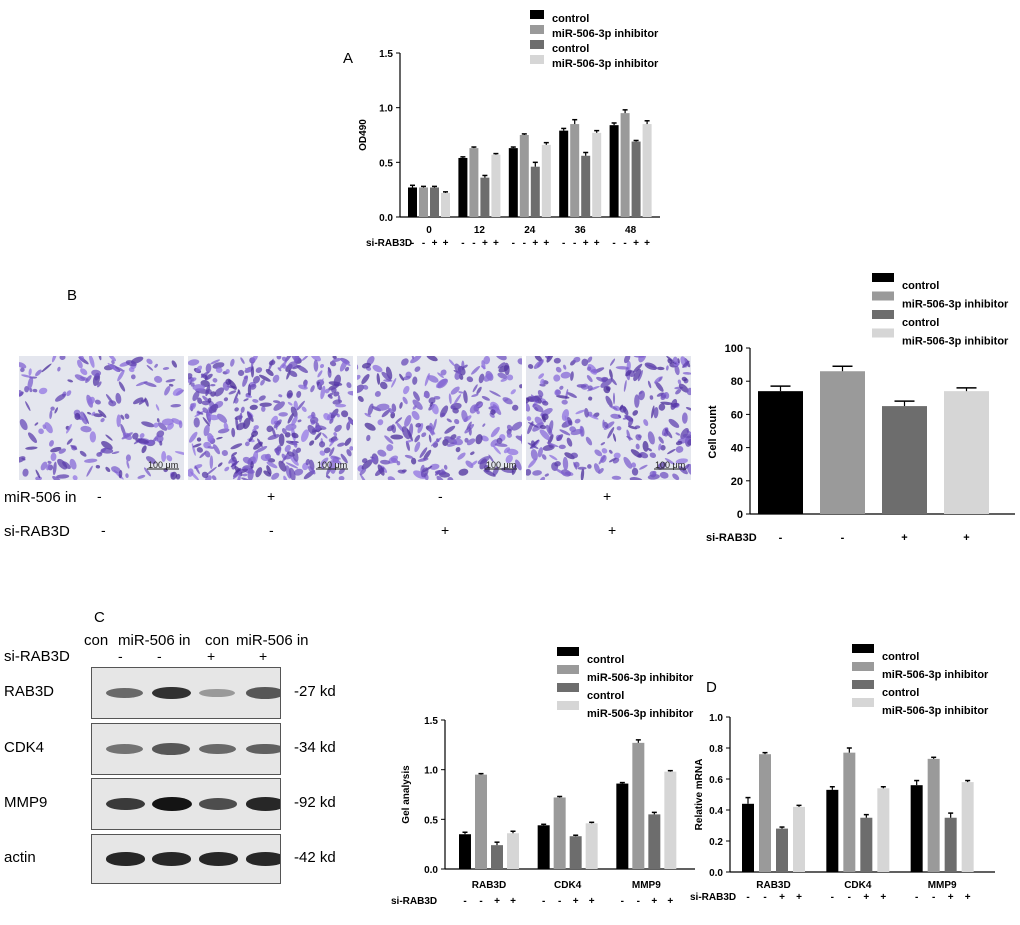 Image resolution: width=1020 pixels, height=925 pixels. Describe the element at coordinates (163, 465) in the screenshot. I see `scale-bar-label: 100 μm` at that location.